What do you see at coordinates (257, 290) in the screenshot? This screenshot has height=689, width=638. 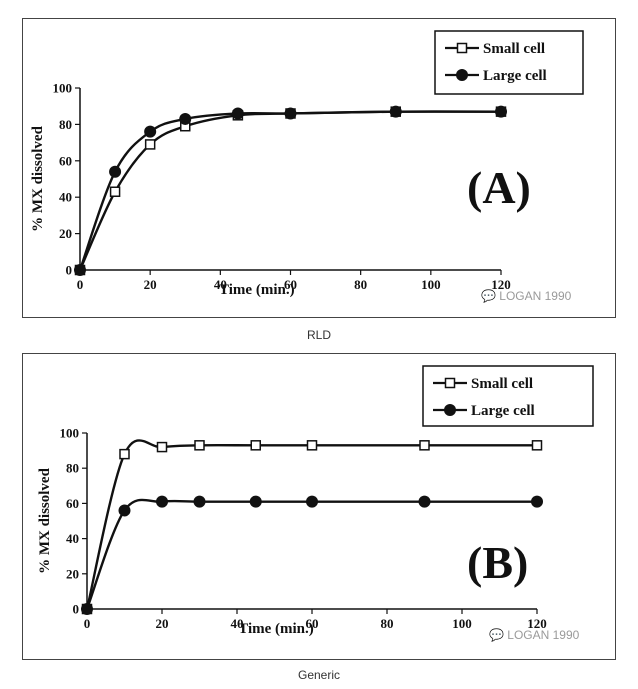 I see `chart-a-x-axis-label: Time (min.)` at bounding box center [257, 290].